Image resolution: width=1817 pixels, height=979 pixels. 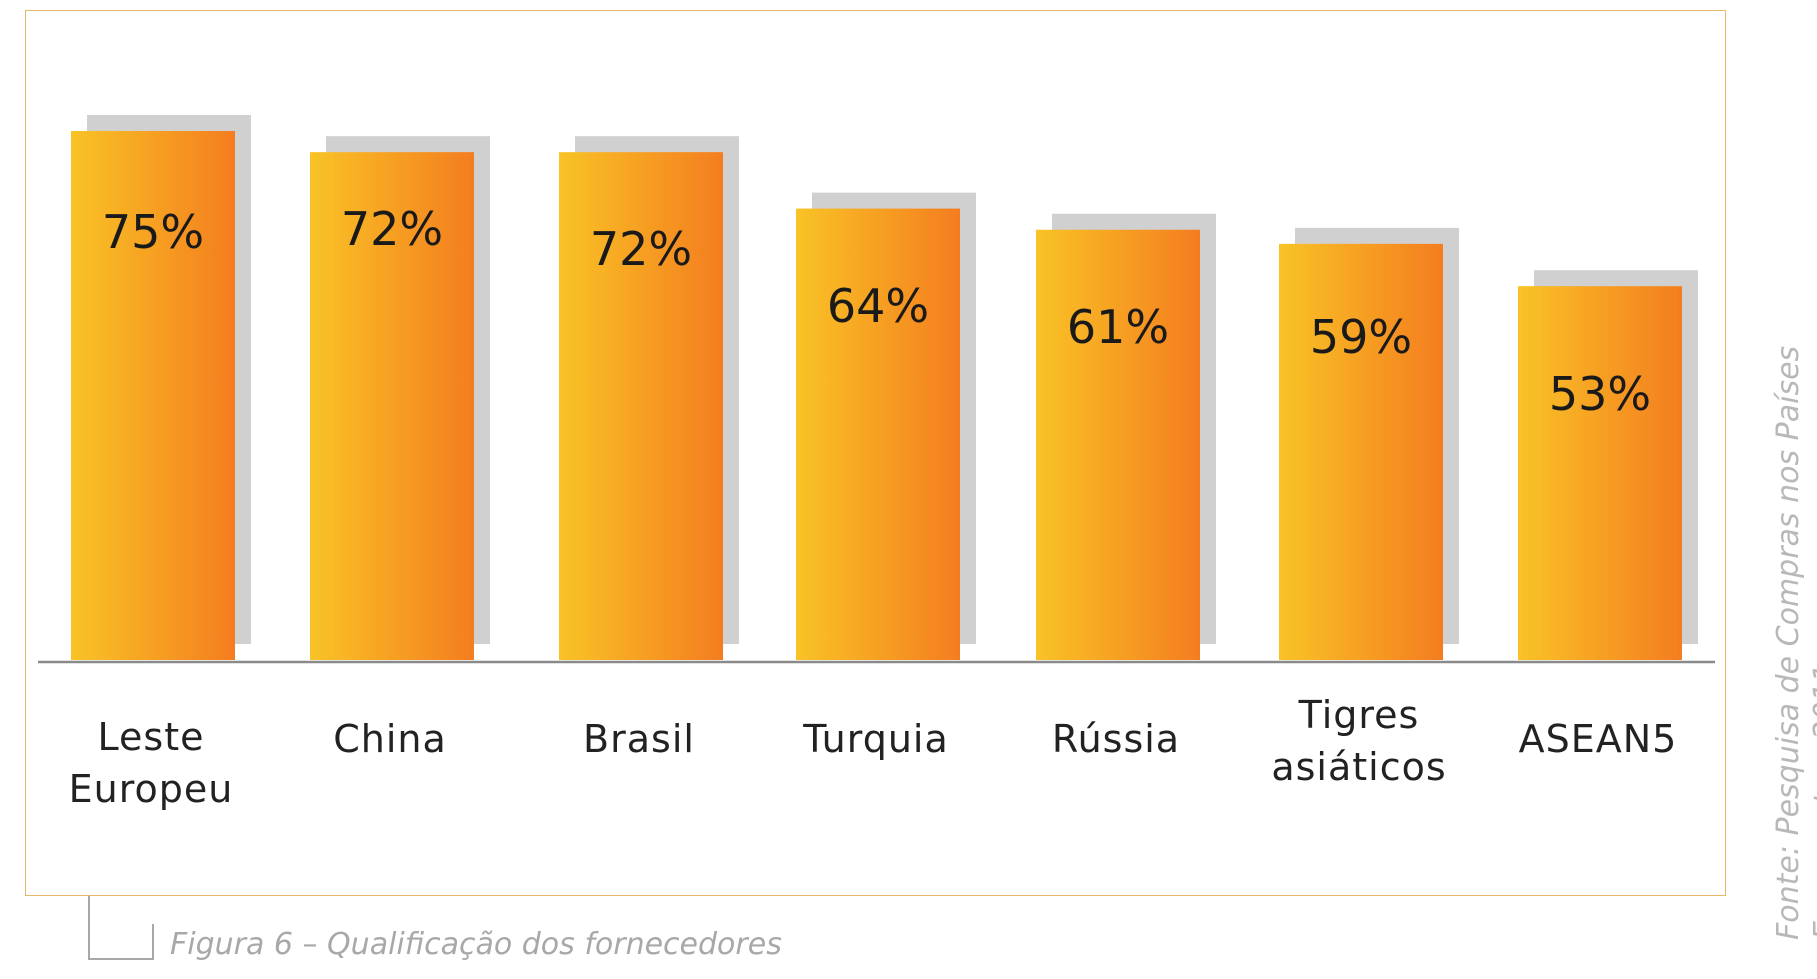 I want to click on category-label: Europeu, so click(x=151, y=789).